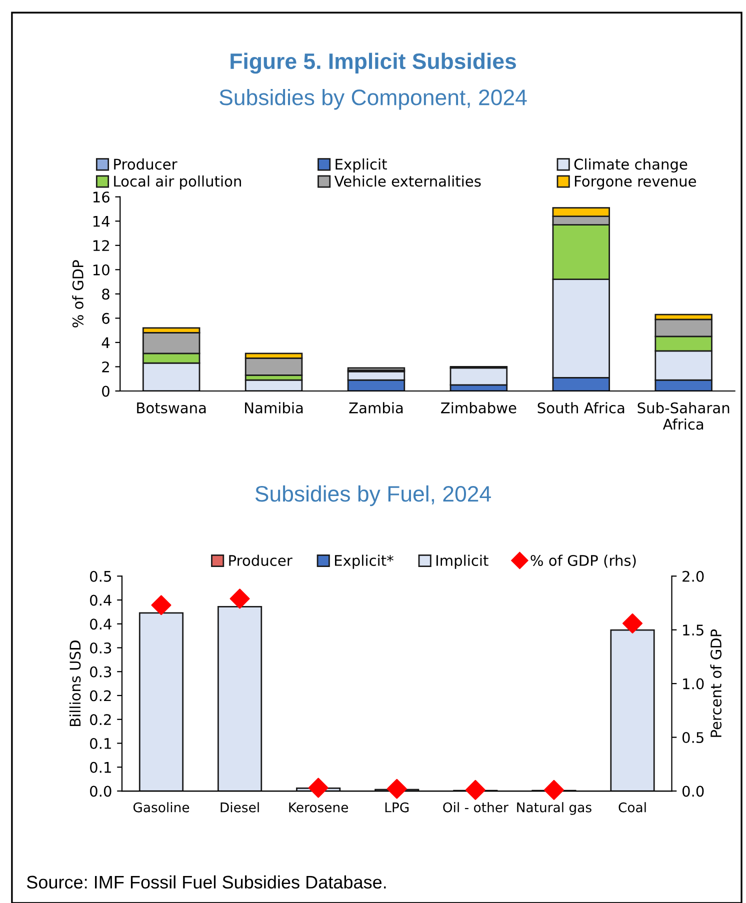  What do you see at coordinates (475, 807) in the screenshot?
I see `x-tick-label: Oil - other` at bounding box center [475, 807].